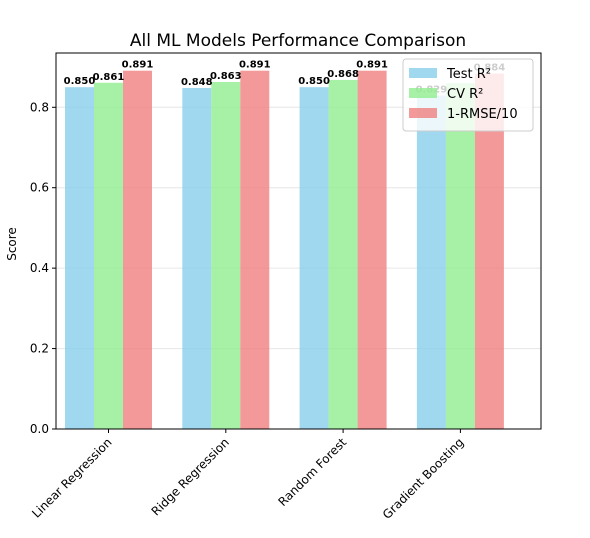 This screenshot has height=538, width=590. What do you see at coordinates (298, 41) in the screenshot?
I see `chart-title: All ML Models Performance Comparison` at bounding box center [298, 41].